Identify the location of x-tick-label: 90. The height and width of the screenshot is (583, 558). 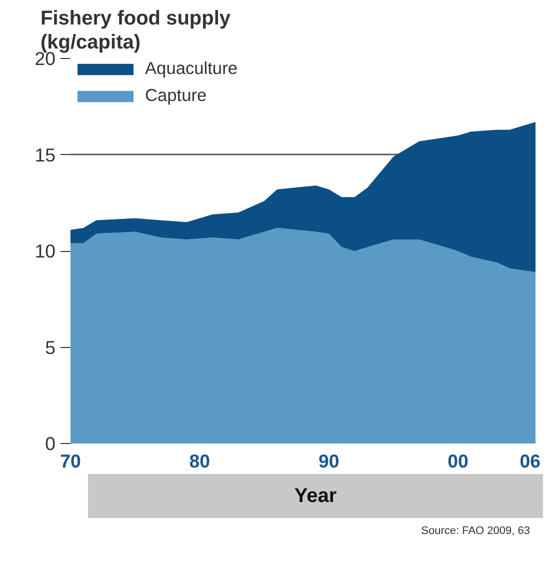
(329, 461).